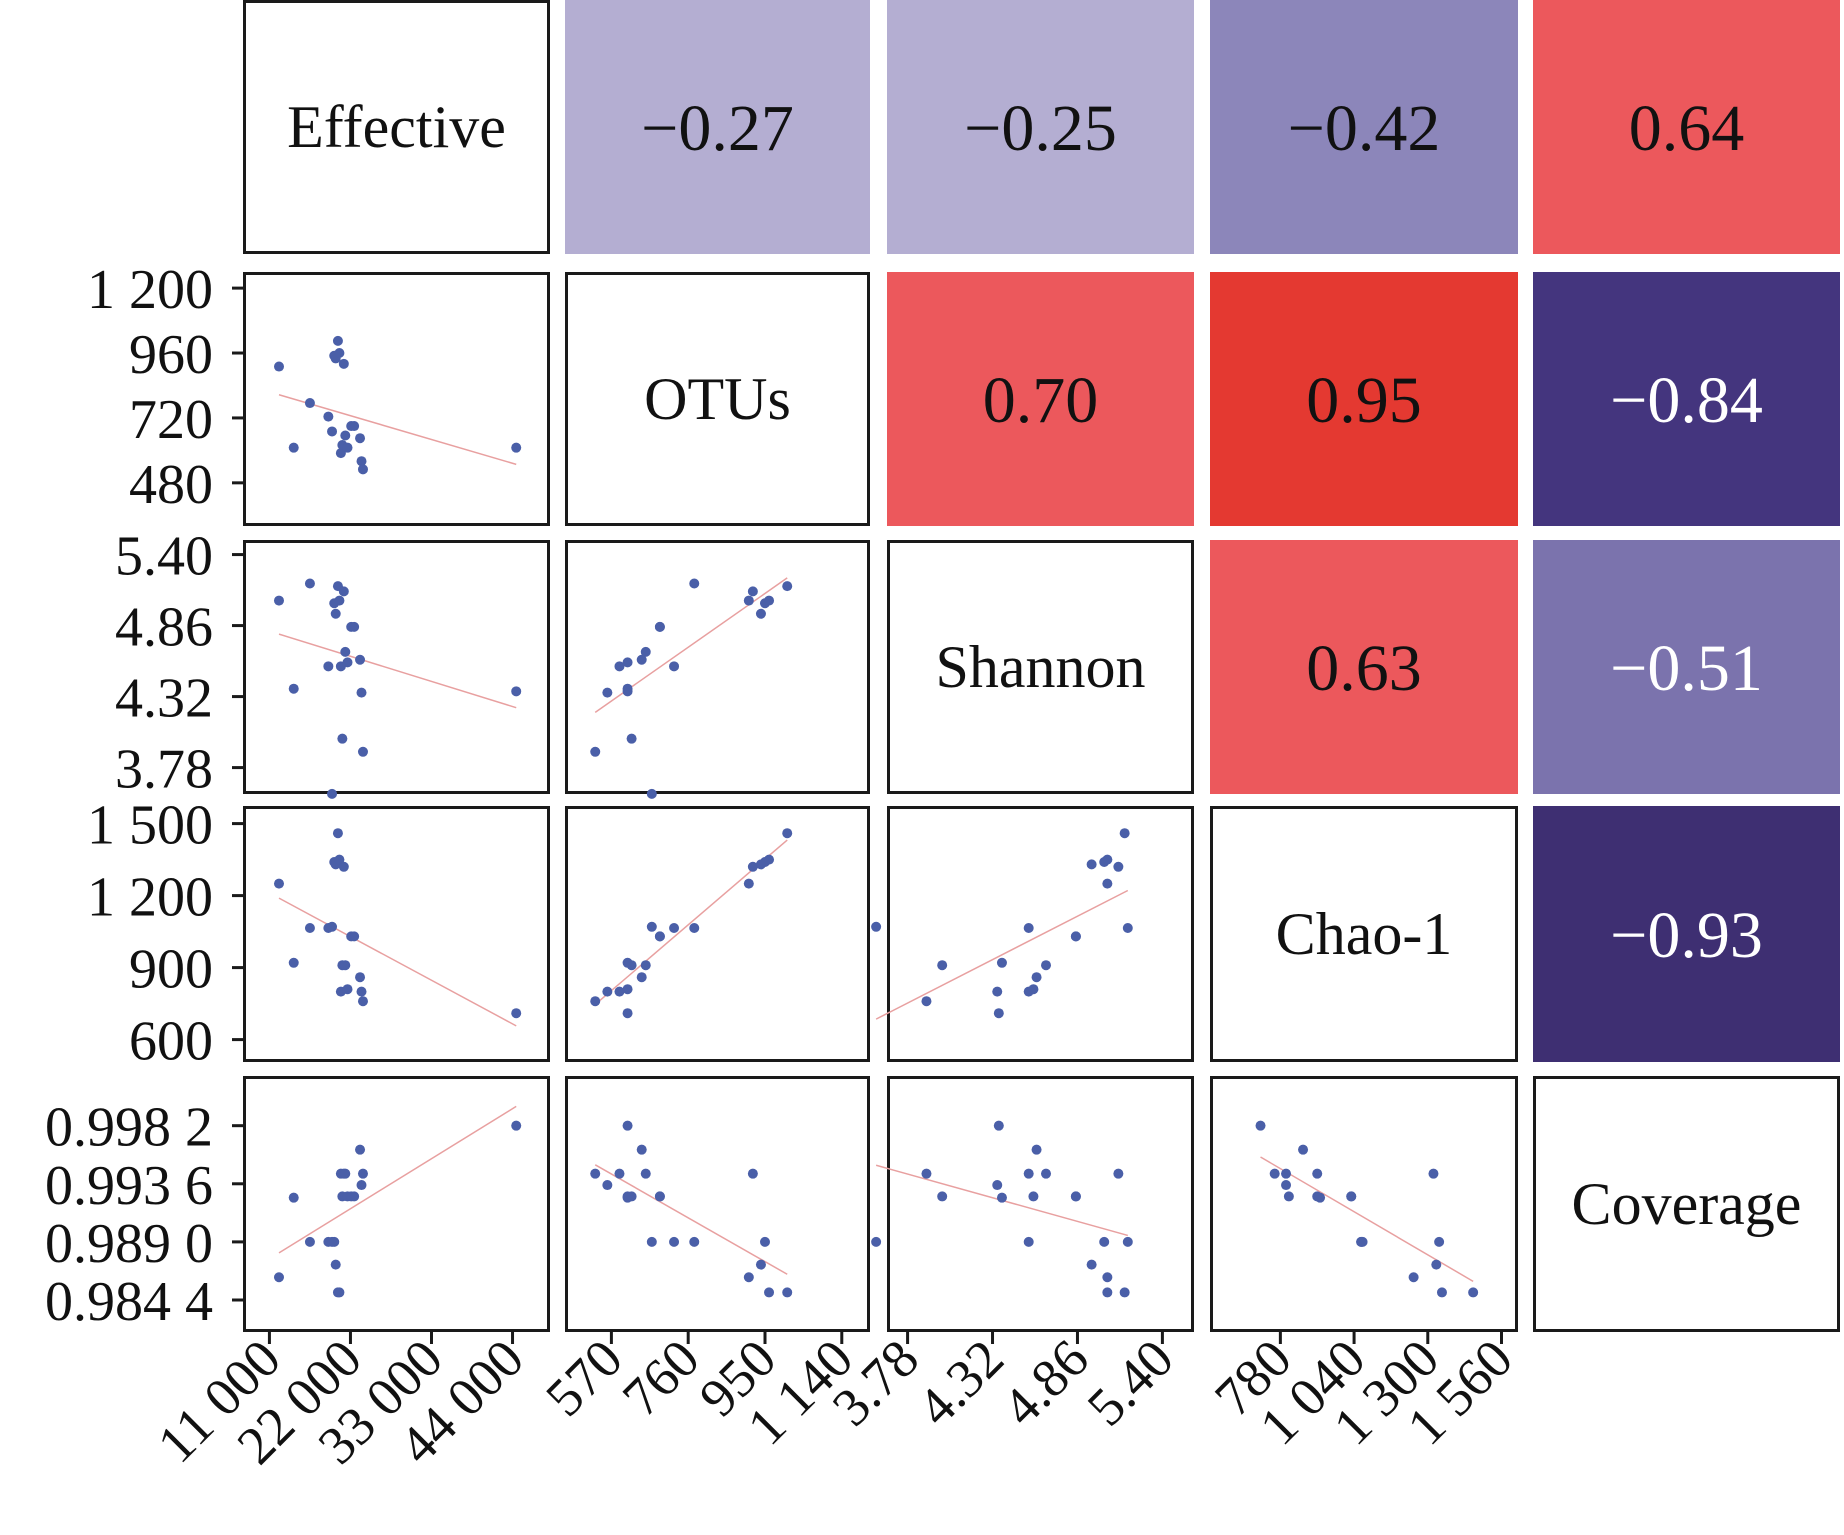  I want to click on scatter-cell-chao-1-vs-effective, so click(396, 934).